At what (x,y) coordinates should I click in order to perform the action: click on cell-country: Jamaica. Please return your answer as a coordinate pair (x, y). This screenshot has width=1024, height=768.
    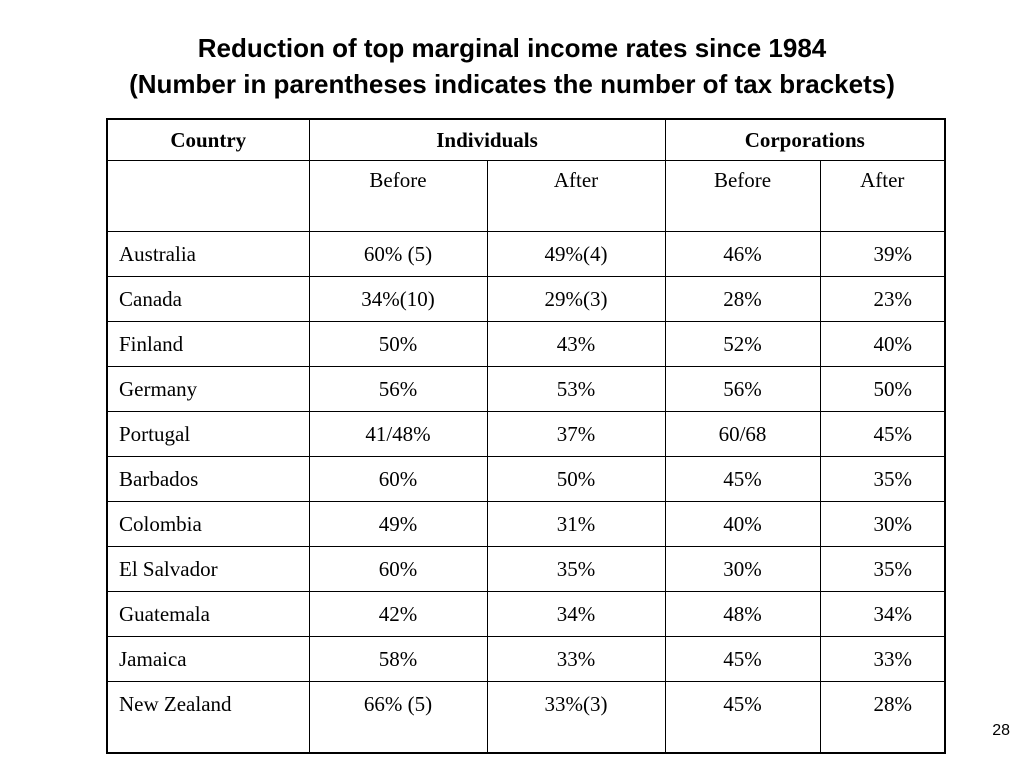
    Looking at the image, I should click on (208, 659).